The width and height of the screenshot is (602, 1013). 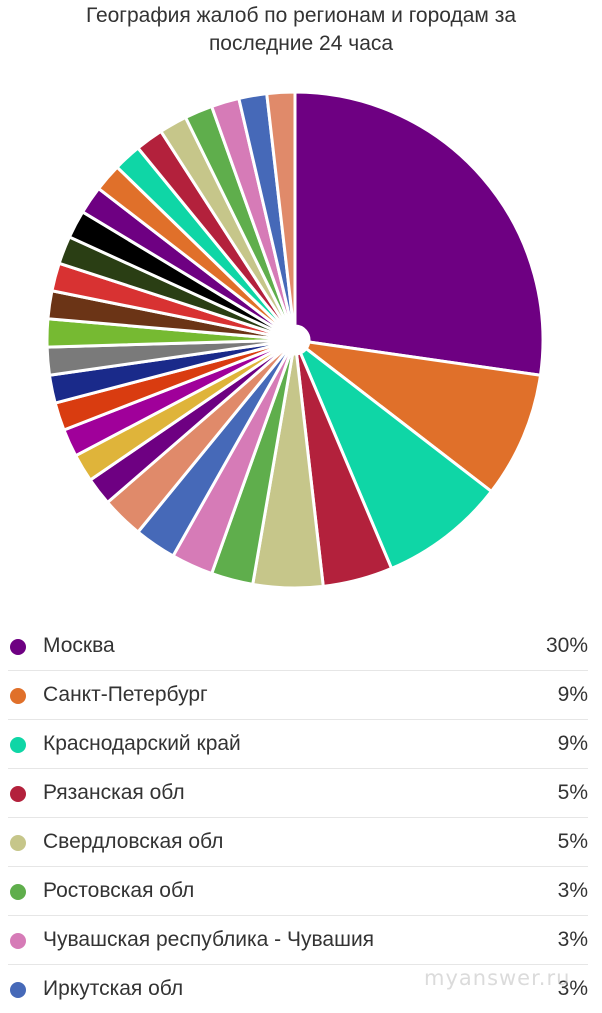 I want to click on legend-item: Санкт-Петербург 9%, so click(x=298, y=695).